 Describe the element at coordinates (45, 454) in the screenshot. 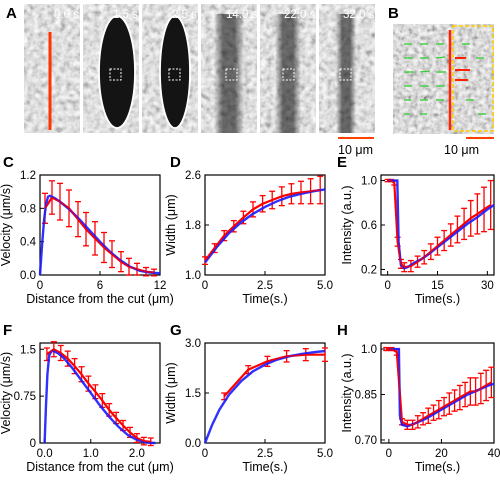

I see `x-tick-label: 0.0` at that location.